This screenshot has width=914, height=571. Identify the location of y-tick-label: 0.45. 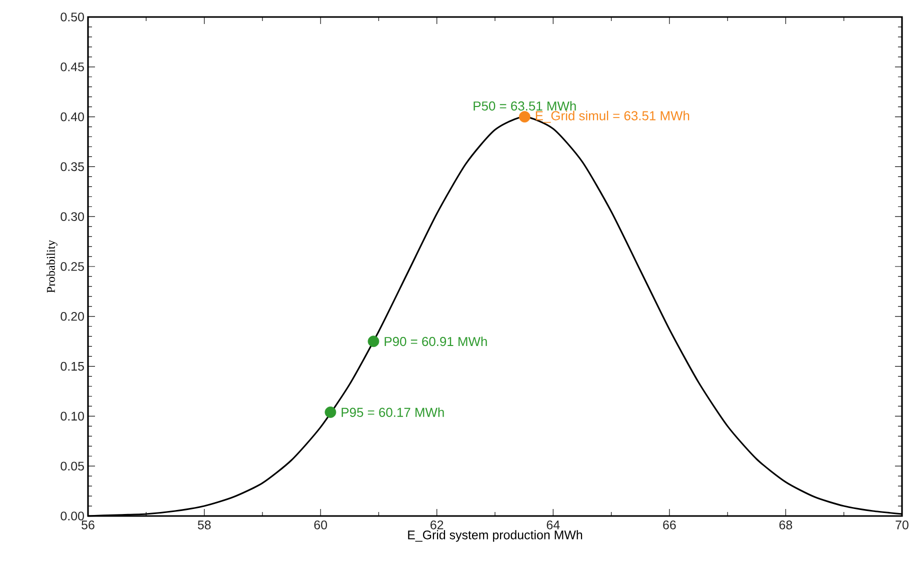
(72, 67).